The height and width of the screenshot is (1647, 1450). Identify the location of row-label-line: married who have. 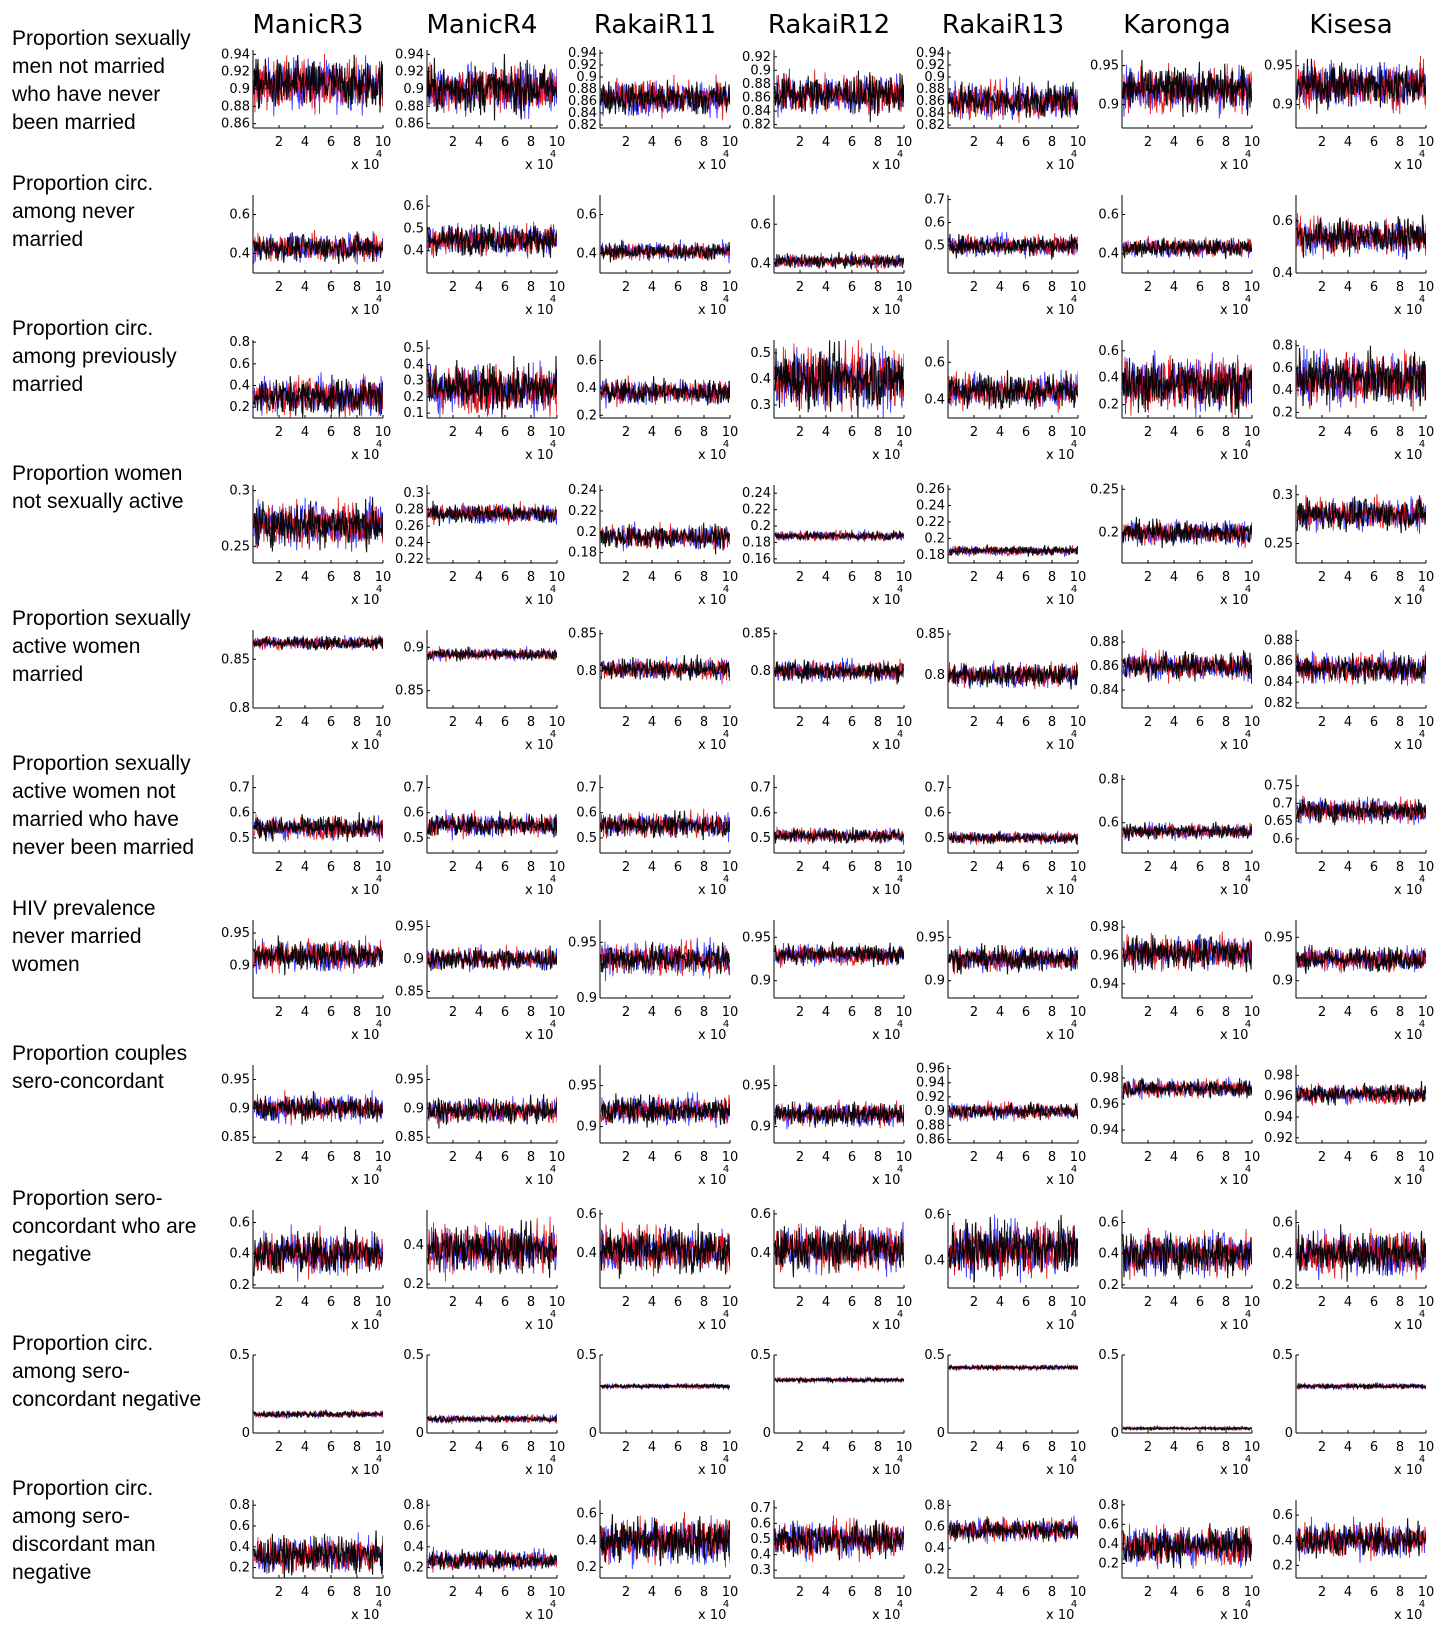
(95, 819).